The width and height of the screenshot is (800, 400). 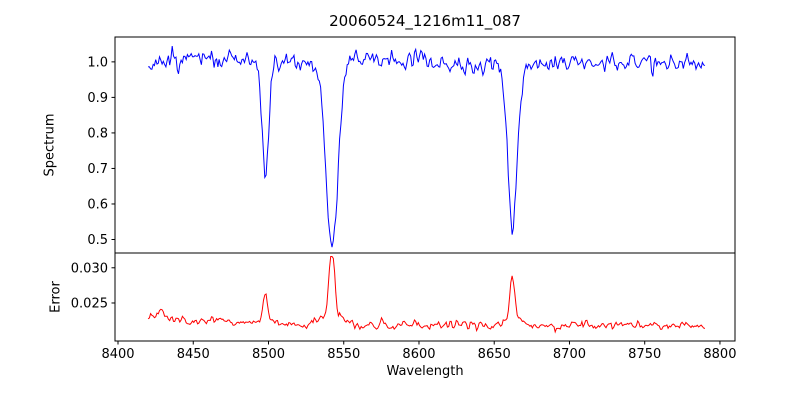 I want to click on x-tick-label: 8800, so click(x=719, y=354).